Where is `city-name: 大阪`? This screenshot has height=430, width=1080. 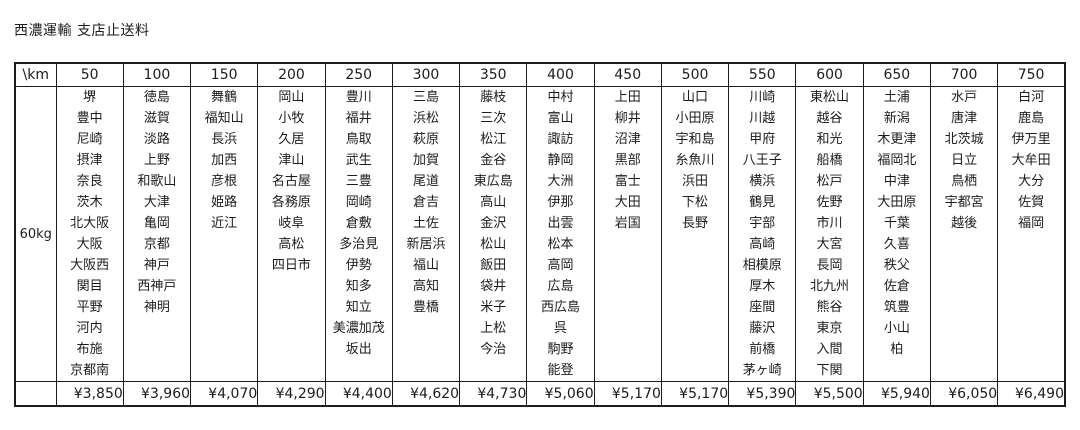 city-name: 大阪 is located at coordinates (89, 244).